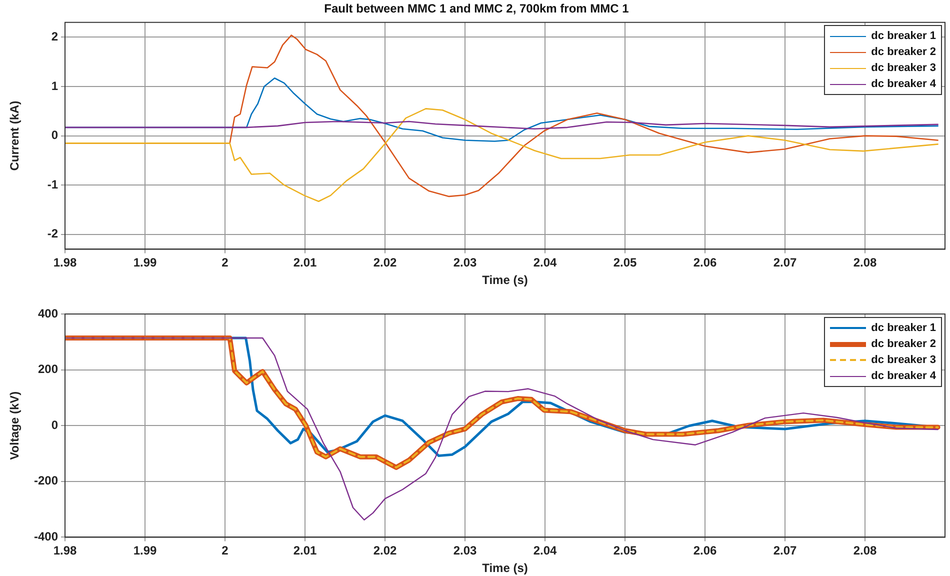 This screenshot has width=950, height=576. I want to click on chart-title: Fault between MMC 1 and MMC 2, 700km from MMC 1, so click(477, 9).